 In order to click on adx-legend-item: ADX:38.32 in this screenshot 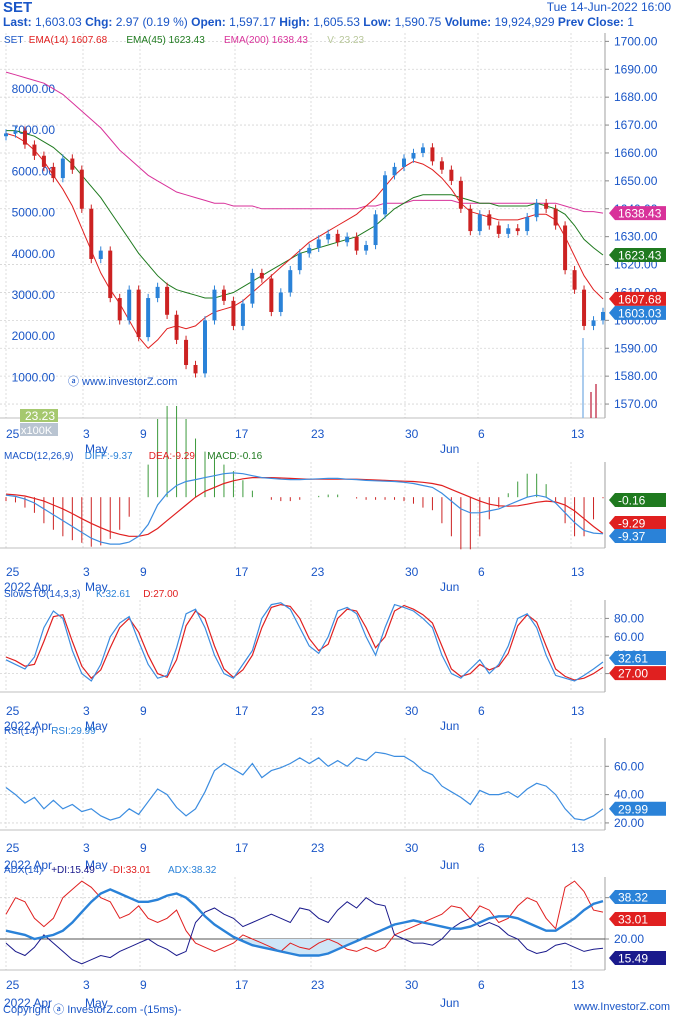, I will do `click(192, 870)`.